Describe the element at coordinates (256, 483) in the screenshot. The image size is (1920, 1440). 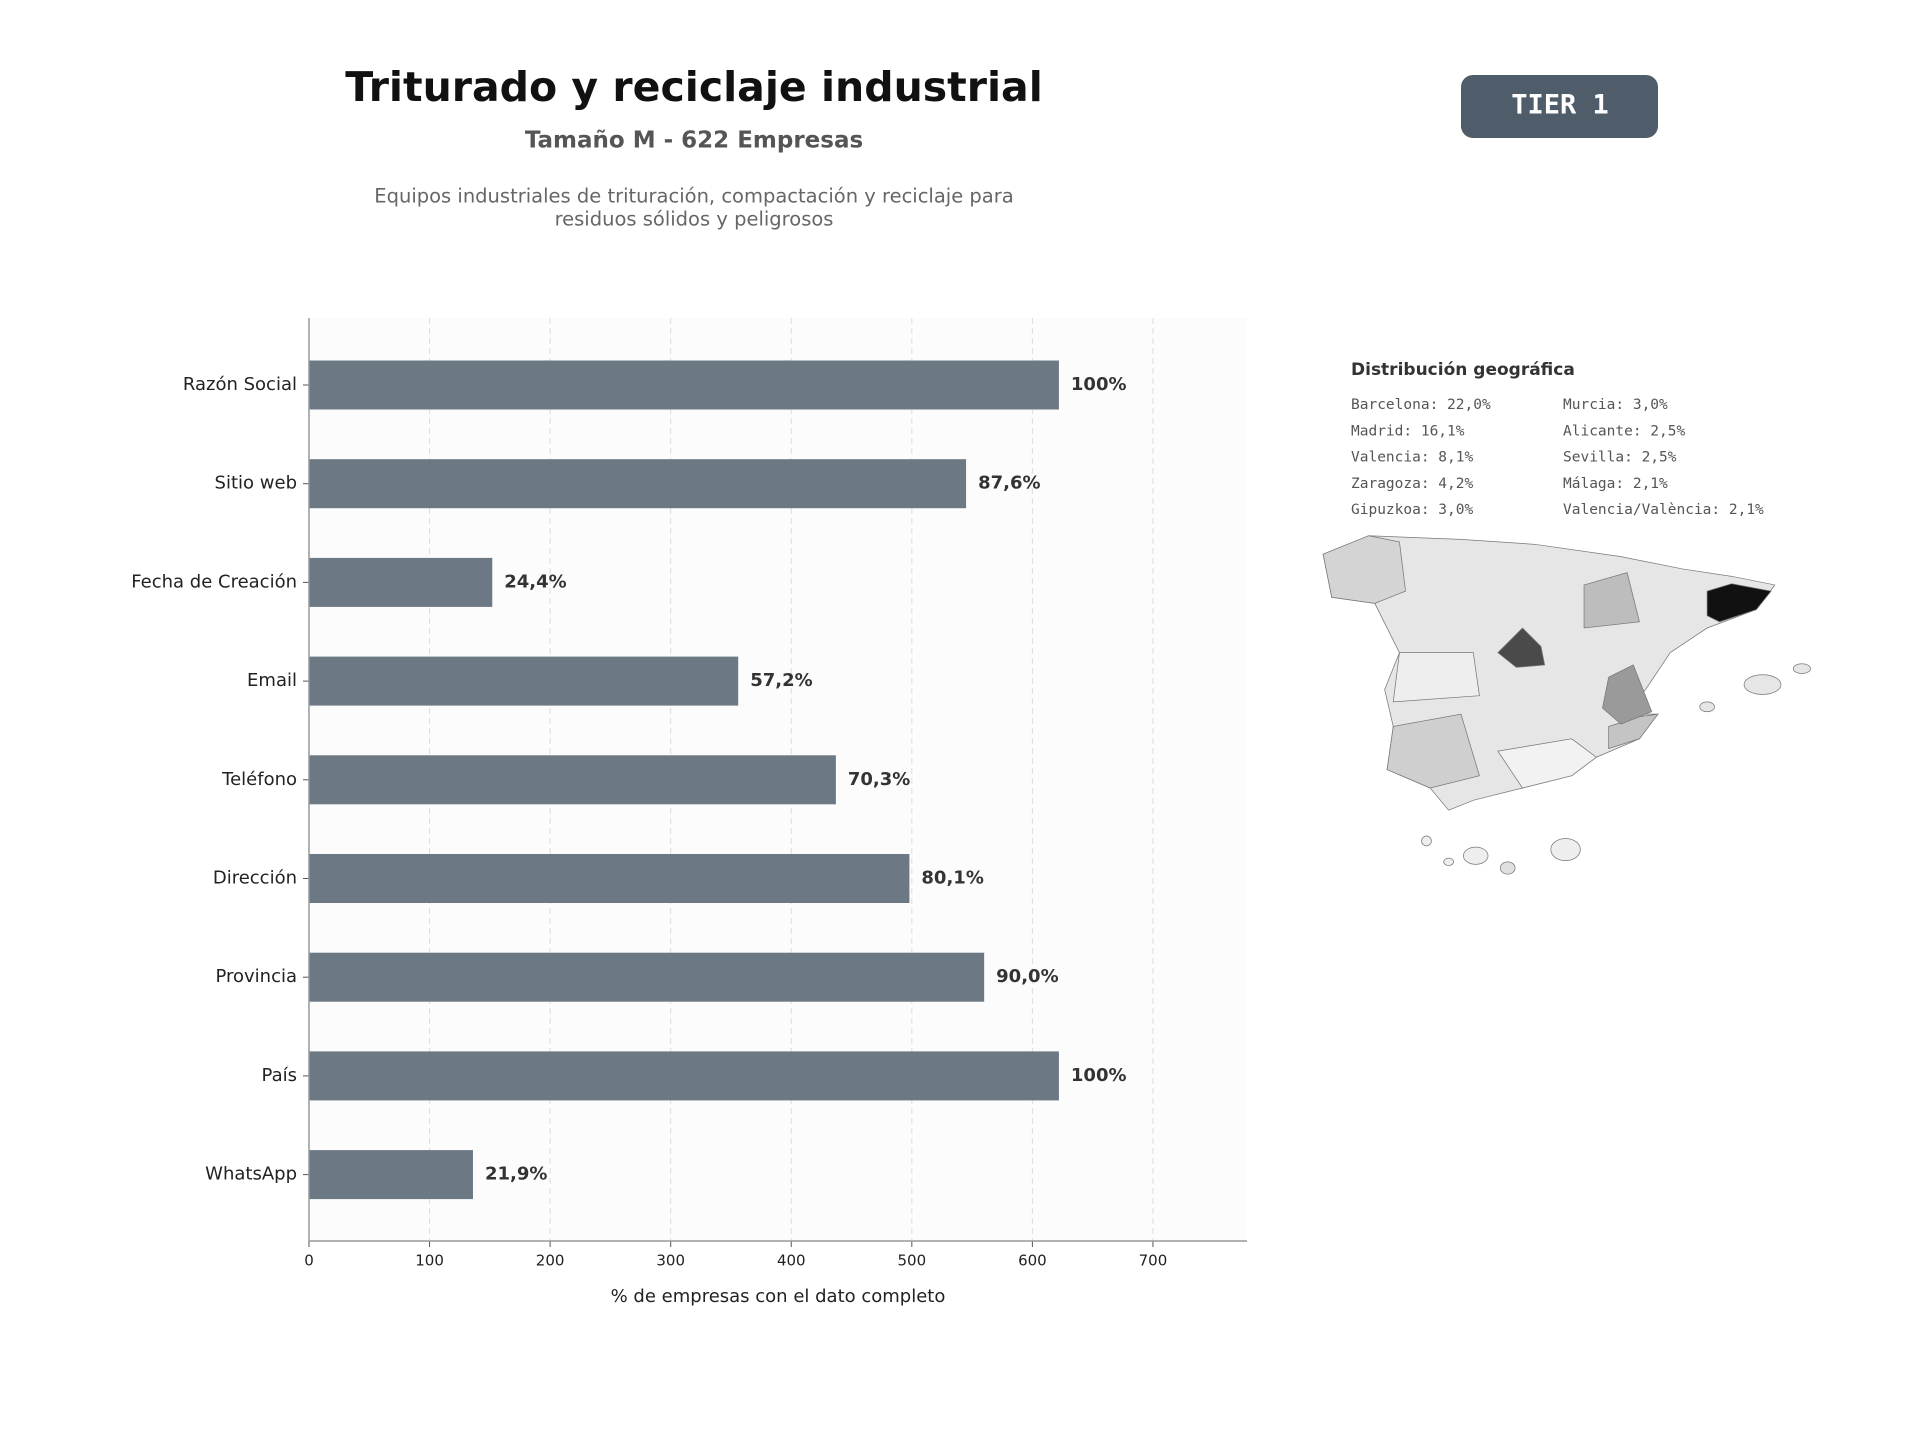
I see `y-tick-label: Sitio web` at that location.